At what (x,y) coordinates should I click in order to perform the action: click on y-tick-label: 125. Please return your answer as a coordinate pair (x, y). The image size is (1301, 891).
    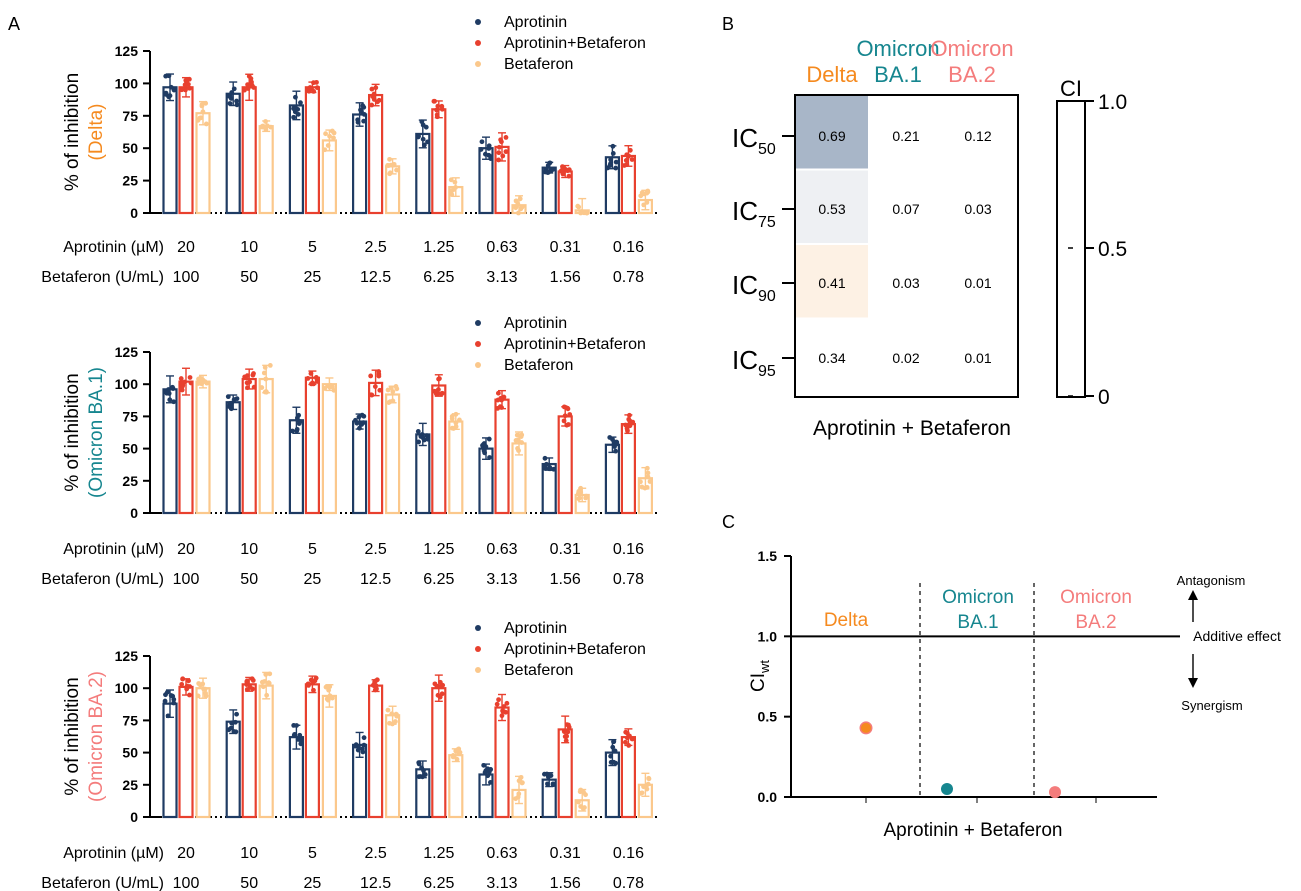
    Looking at the image, I should click on (127, 352).